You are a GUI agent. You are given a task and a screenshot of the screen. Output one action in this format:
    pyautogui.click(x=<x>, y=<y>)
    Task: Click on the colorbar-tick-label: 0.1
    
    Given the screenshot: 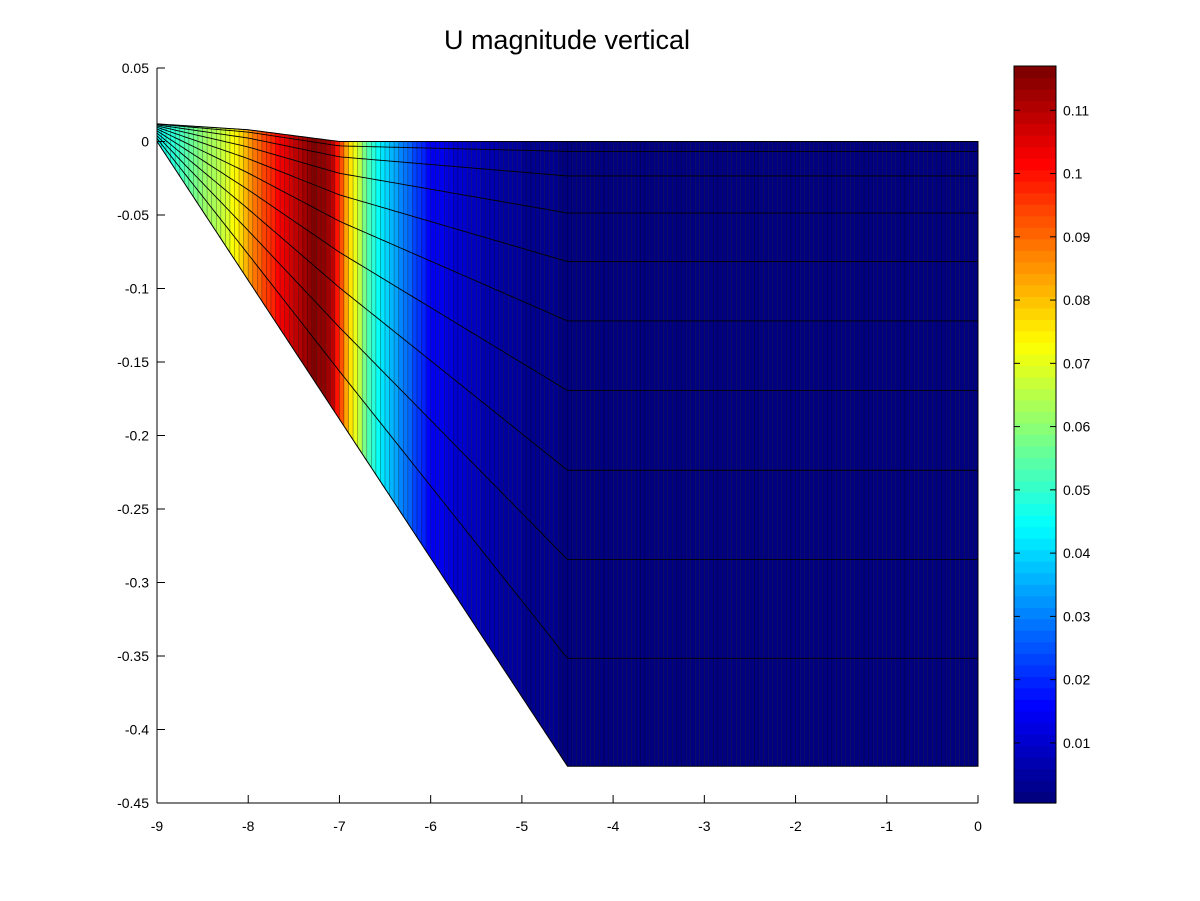 What is the action you would take?
    pyautogui.click(x=1073, y=174)
    